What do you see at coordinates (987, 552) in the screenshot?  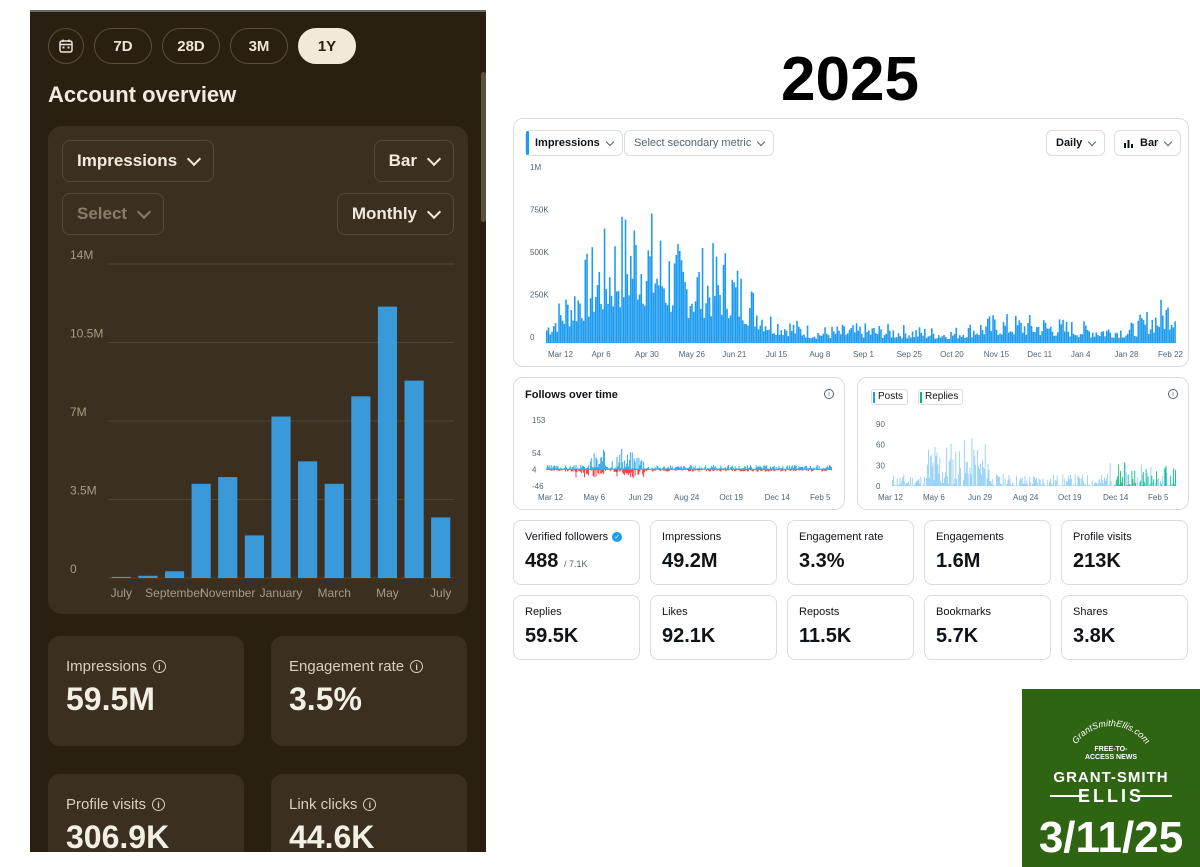 I see `metric-card-engagements: Engagements 1.6M` at bounding box center [987, 552].